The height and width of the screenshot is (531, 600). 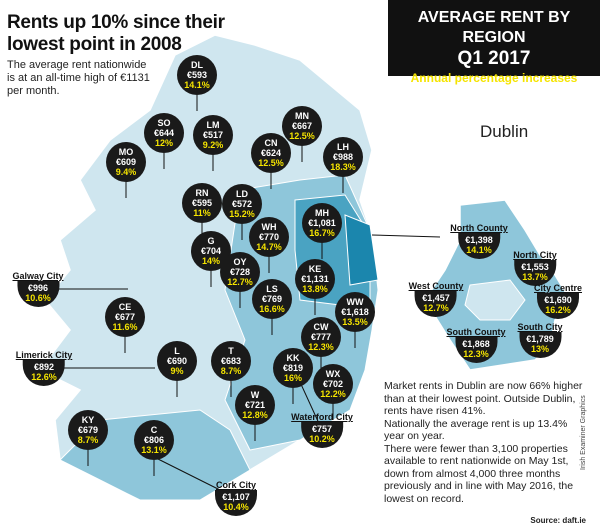 I want to click on area-pct: 10.2%, so click(x=322, y=439).